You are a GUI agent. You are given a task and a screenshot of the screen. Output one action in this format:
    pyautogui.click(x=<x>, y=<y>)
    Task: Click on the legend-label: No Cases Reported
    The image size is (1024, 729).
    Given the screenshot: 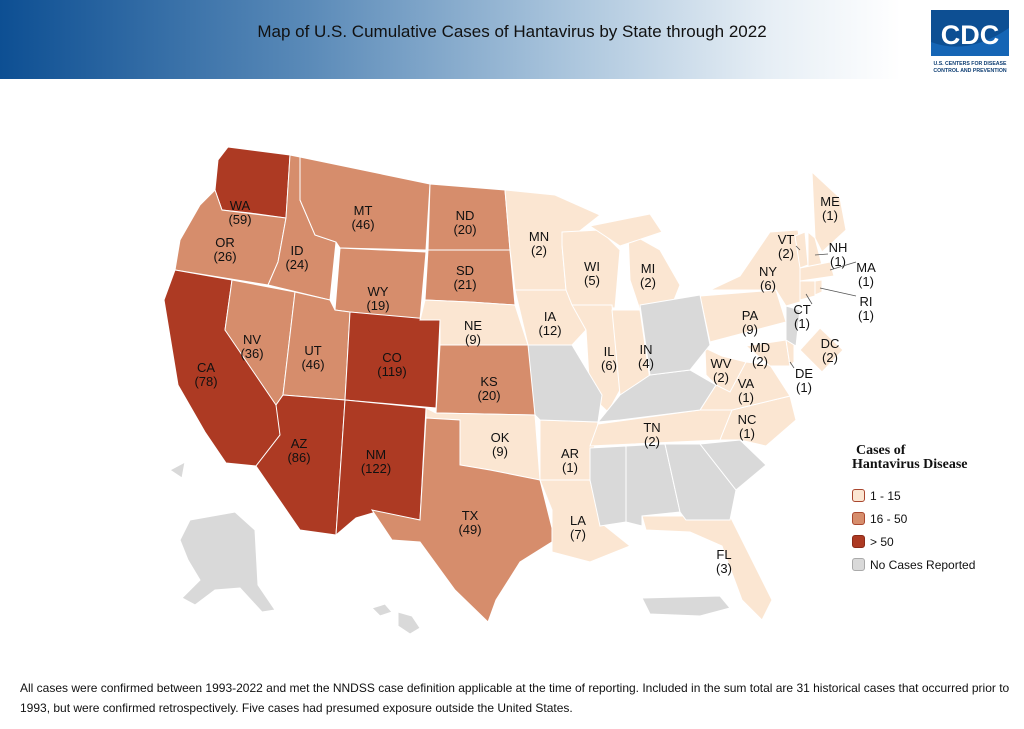 What is the action you would take?
    pyautogui.click(x=923, y=564)
    